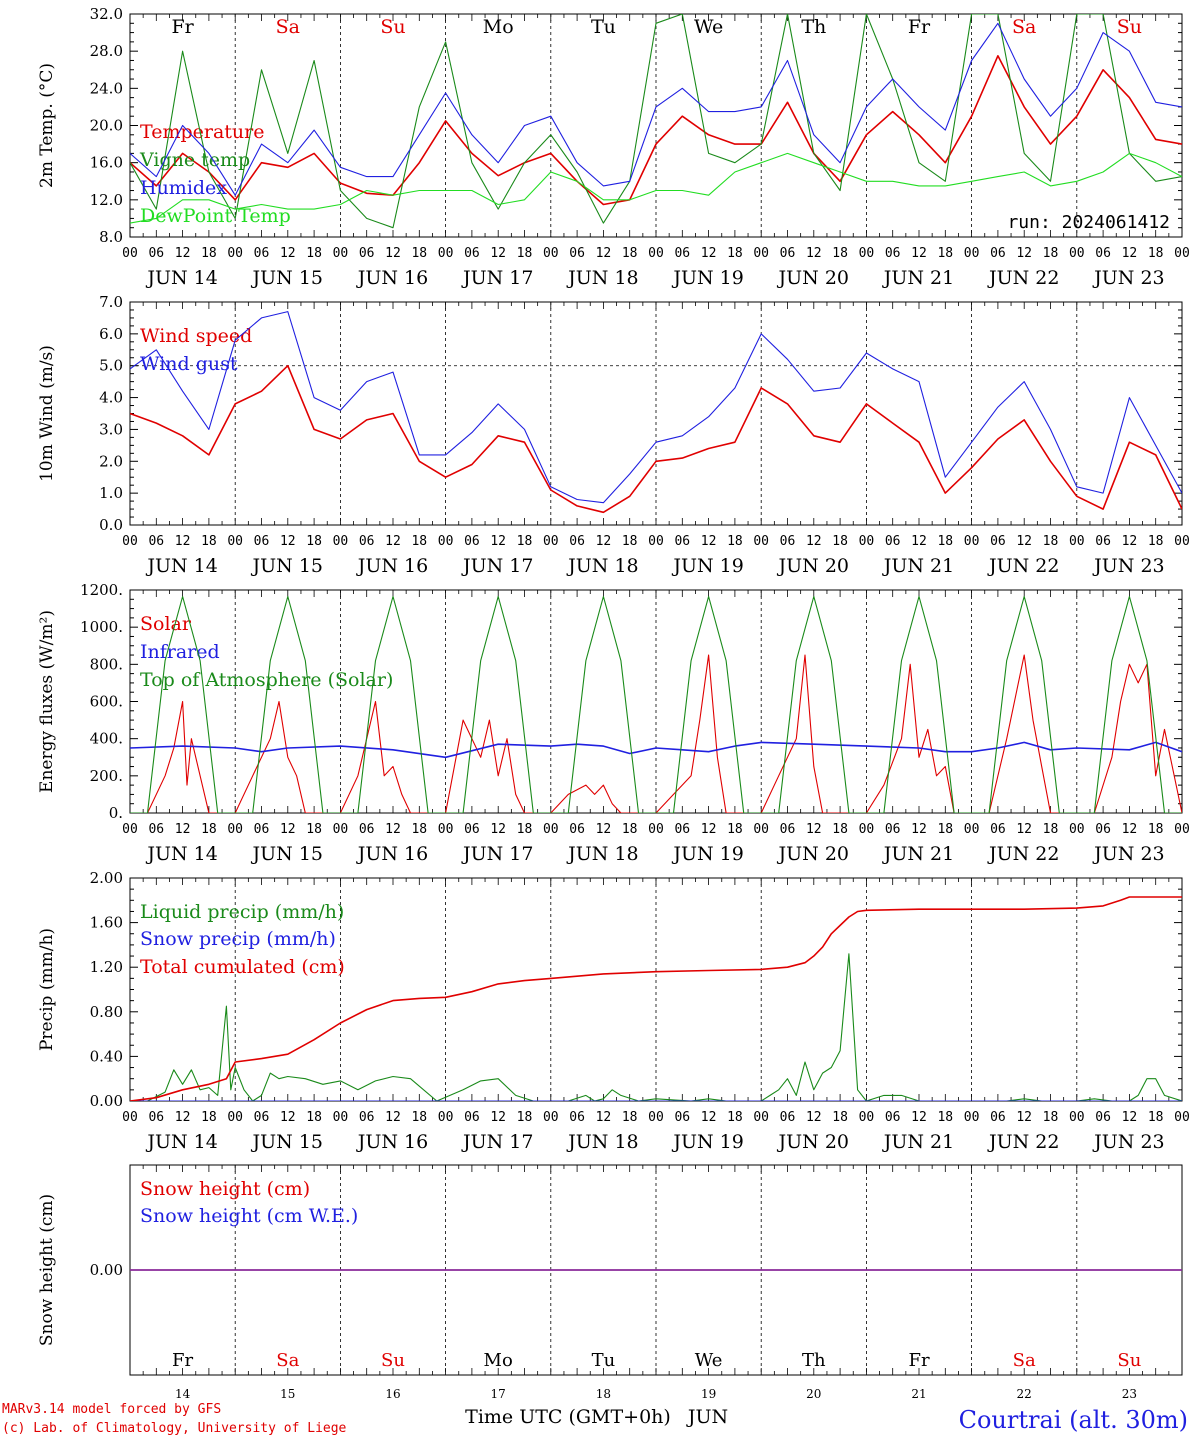  I want to click on y-tick-label: 0.00, so click(106, 1270).